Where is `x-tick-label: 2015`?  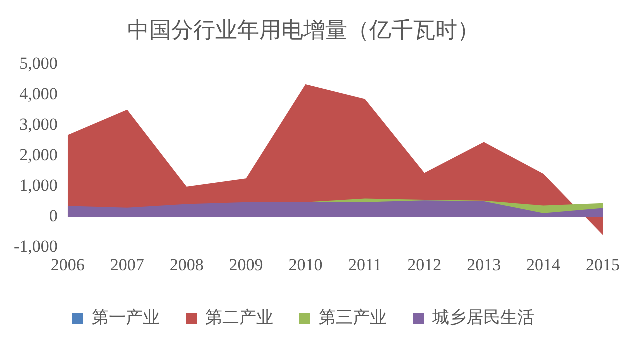
x-tick-label: 2015 is located at coordinates (603, 264).